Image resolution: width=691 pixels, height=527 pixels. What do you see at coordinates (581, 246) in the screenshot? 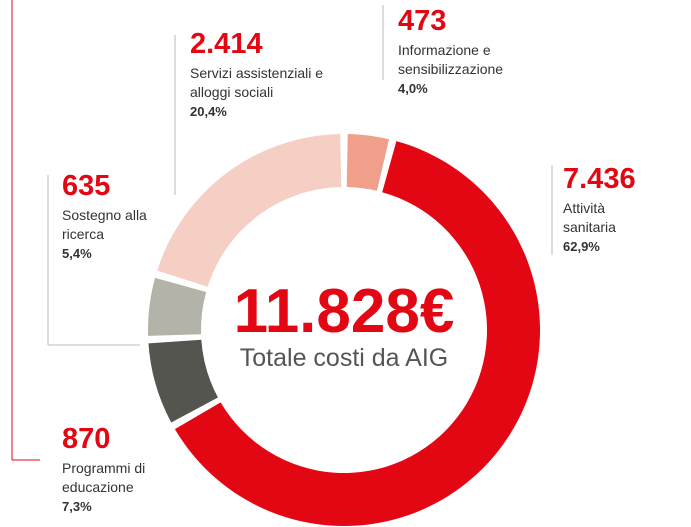
I see `percentage-label: 62,9%` at bounding box center [581, 246].